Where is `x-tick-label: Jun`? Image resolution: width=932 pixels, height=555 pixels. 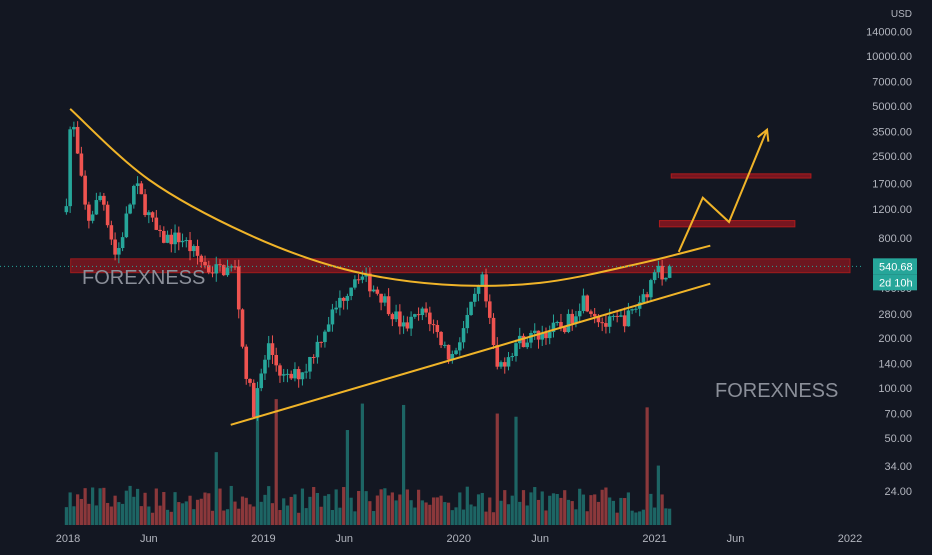 x-tick-label: Jun is located at coordinates (540, 539).